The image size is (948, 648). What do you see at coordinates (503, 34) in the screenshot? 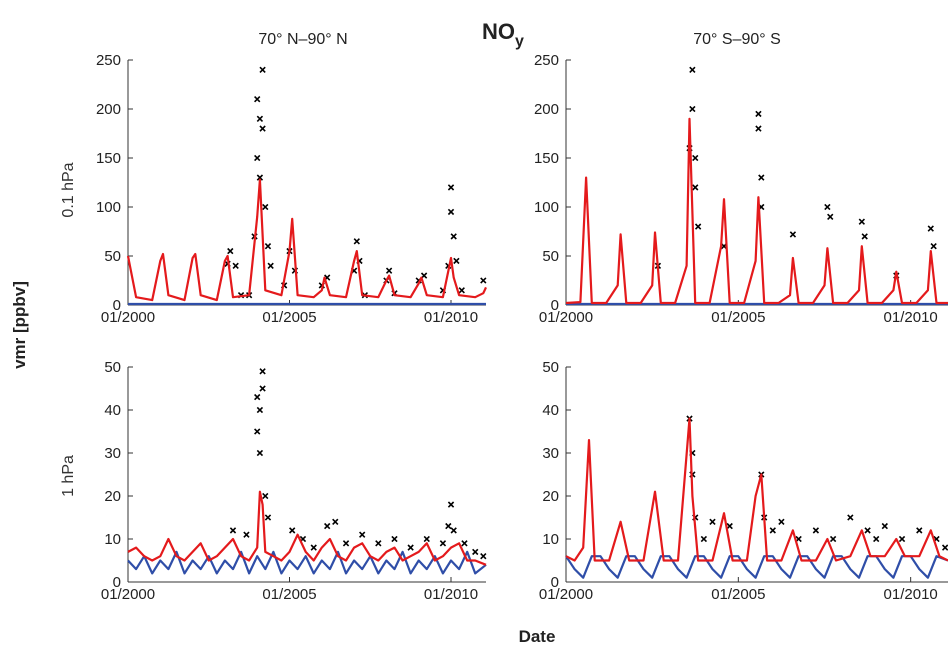
I see `figure-title: NOy` at bounding box center [503, 34].